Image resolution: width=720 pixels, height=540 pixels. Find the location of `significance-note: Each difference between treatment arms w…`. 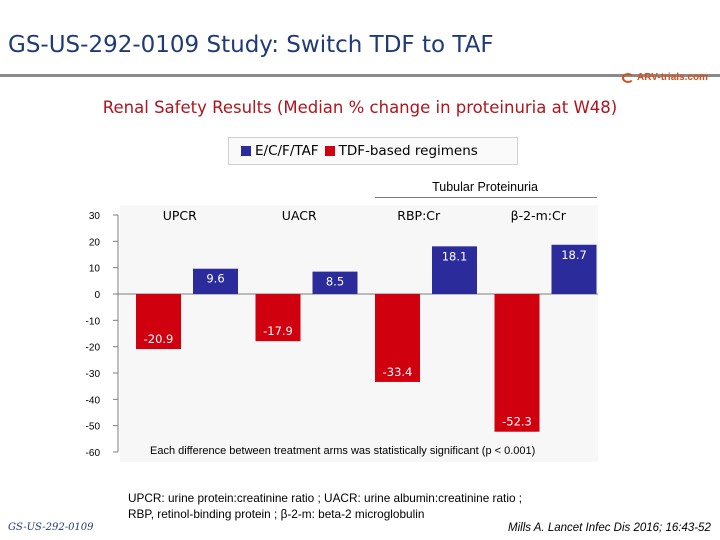

significance-note: Each difference between treatment arms w… is located at coordinates (343, 451).